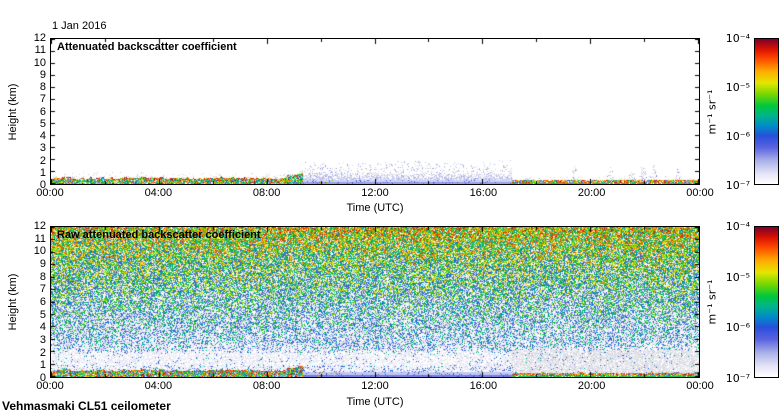 The height and width of the screenshot is (420, 780). I want to click on date-title: 1 Jan 2016, so click(79, 26).